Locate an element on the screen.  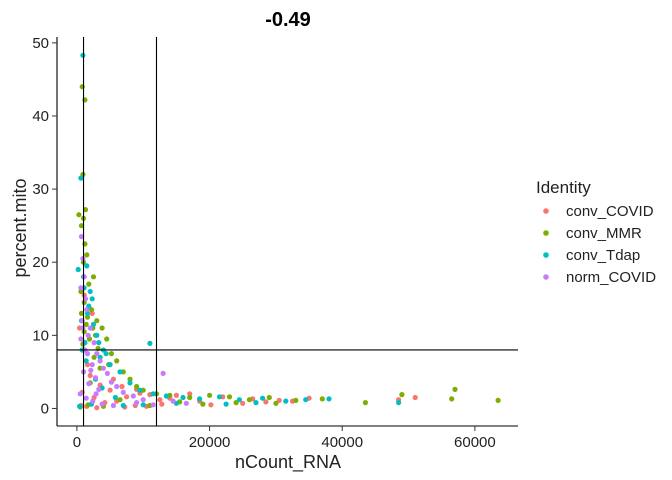
legend-key-conv_MMR is located at coordinates (546, 233).